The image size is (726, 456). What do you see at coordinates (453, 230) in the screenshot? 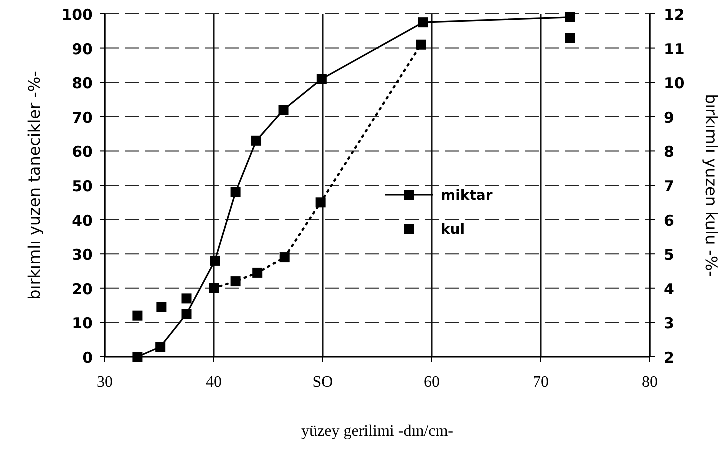
I see `legend-label: kul` at bounding box center [453, 230].